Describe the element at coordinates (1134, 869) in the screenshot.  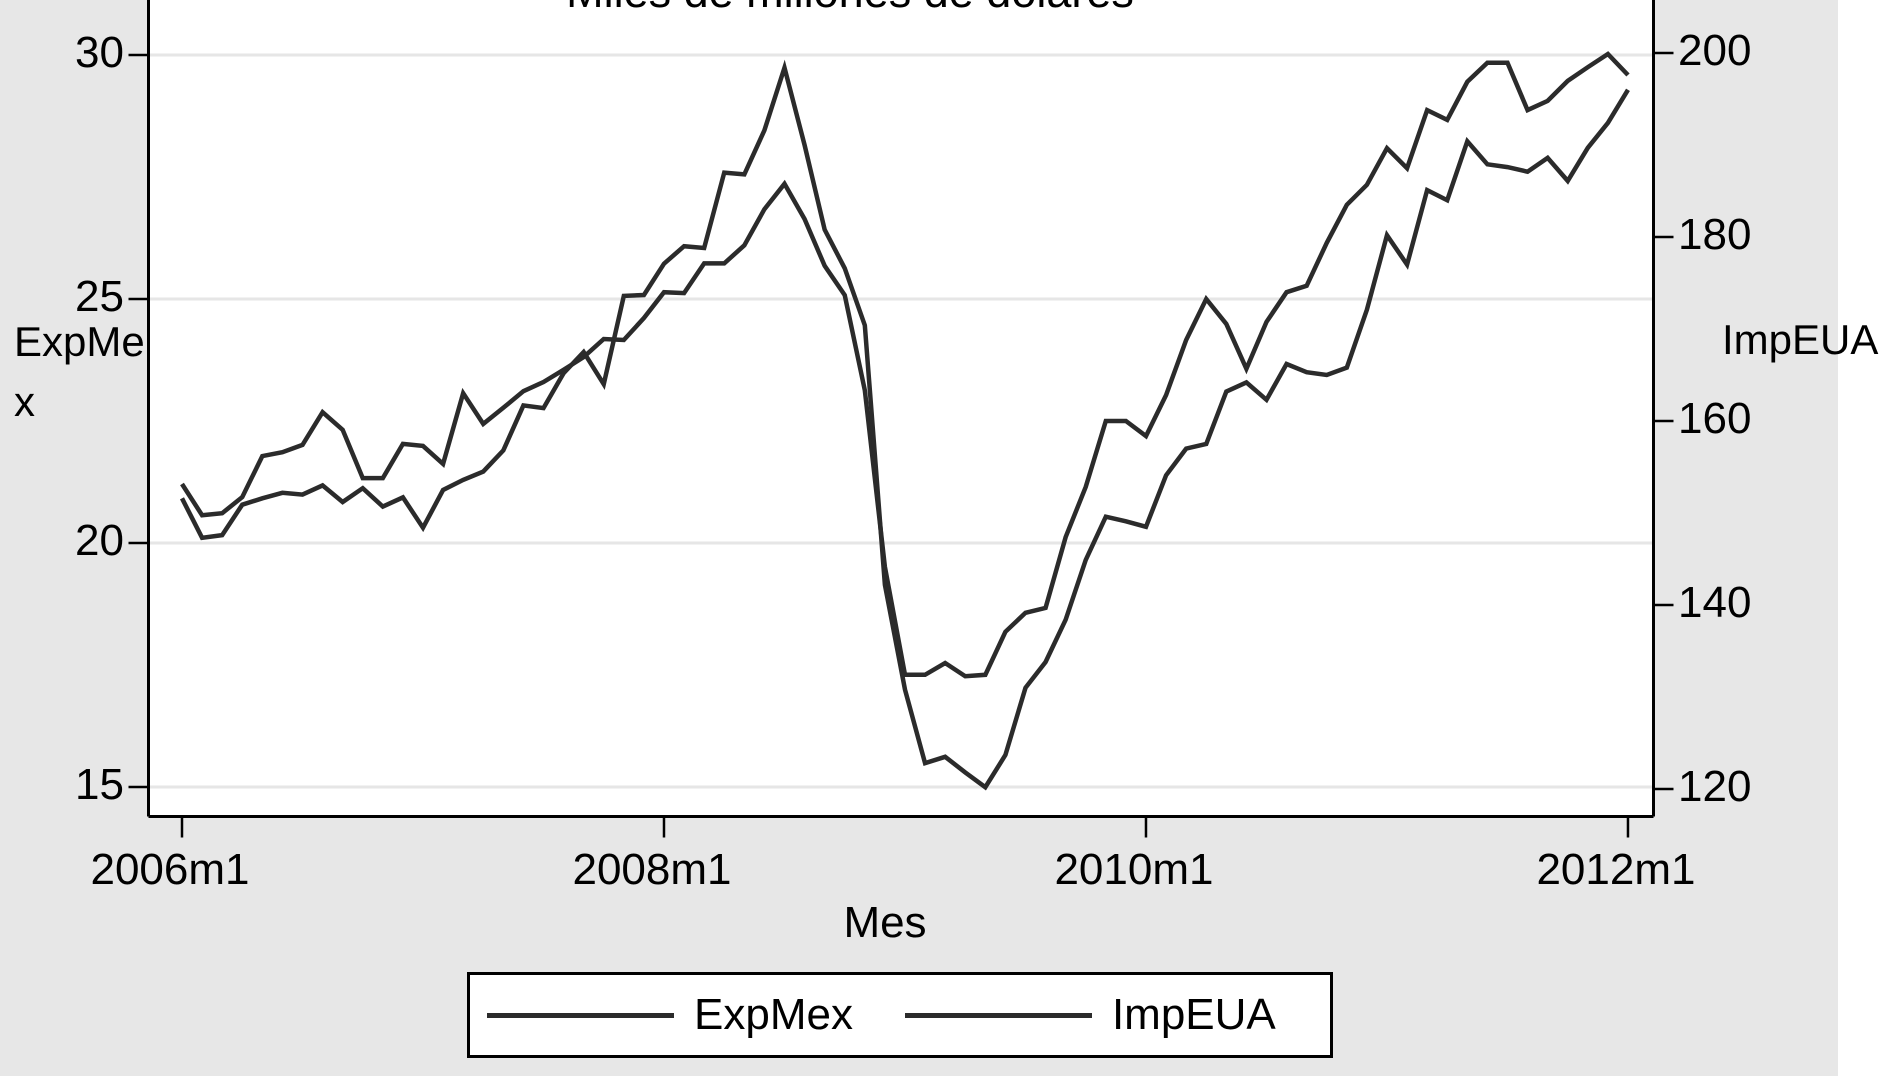
I see `x-tick-label: 2010m1` at that location.